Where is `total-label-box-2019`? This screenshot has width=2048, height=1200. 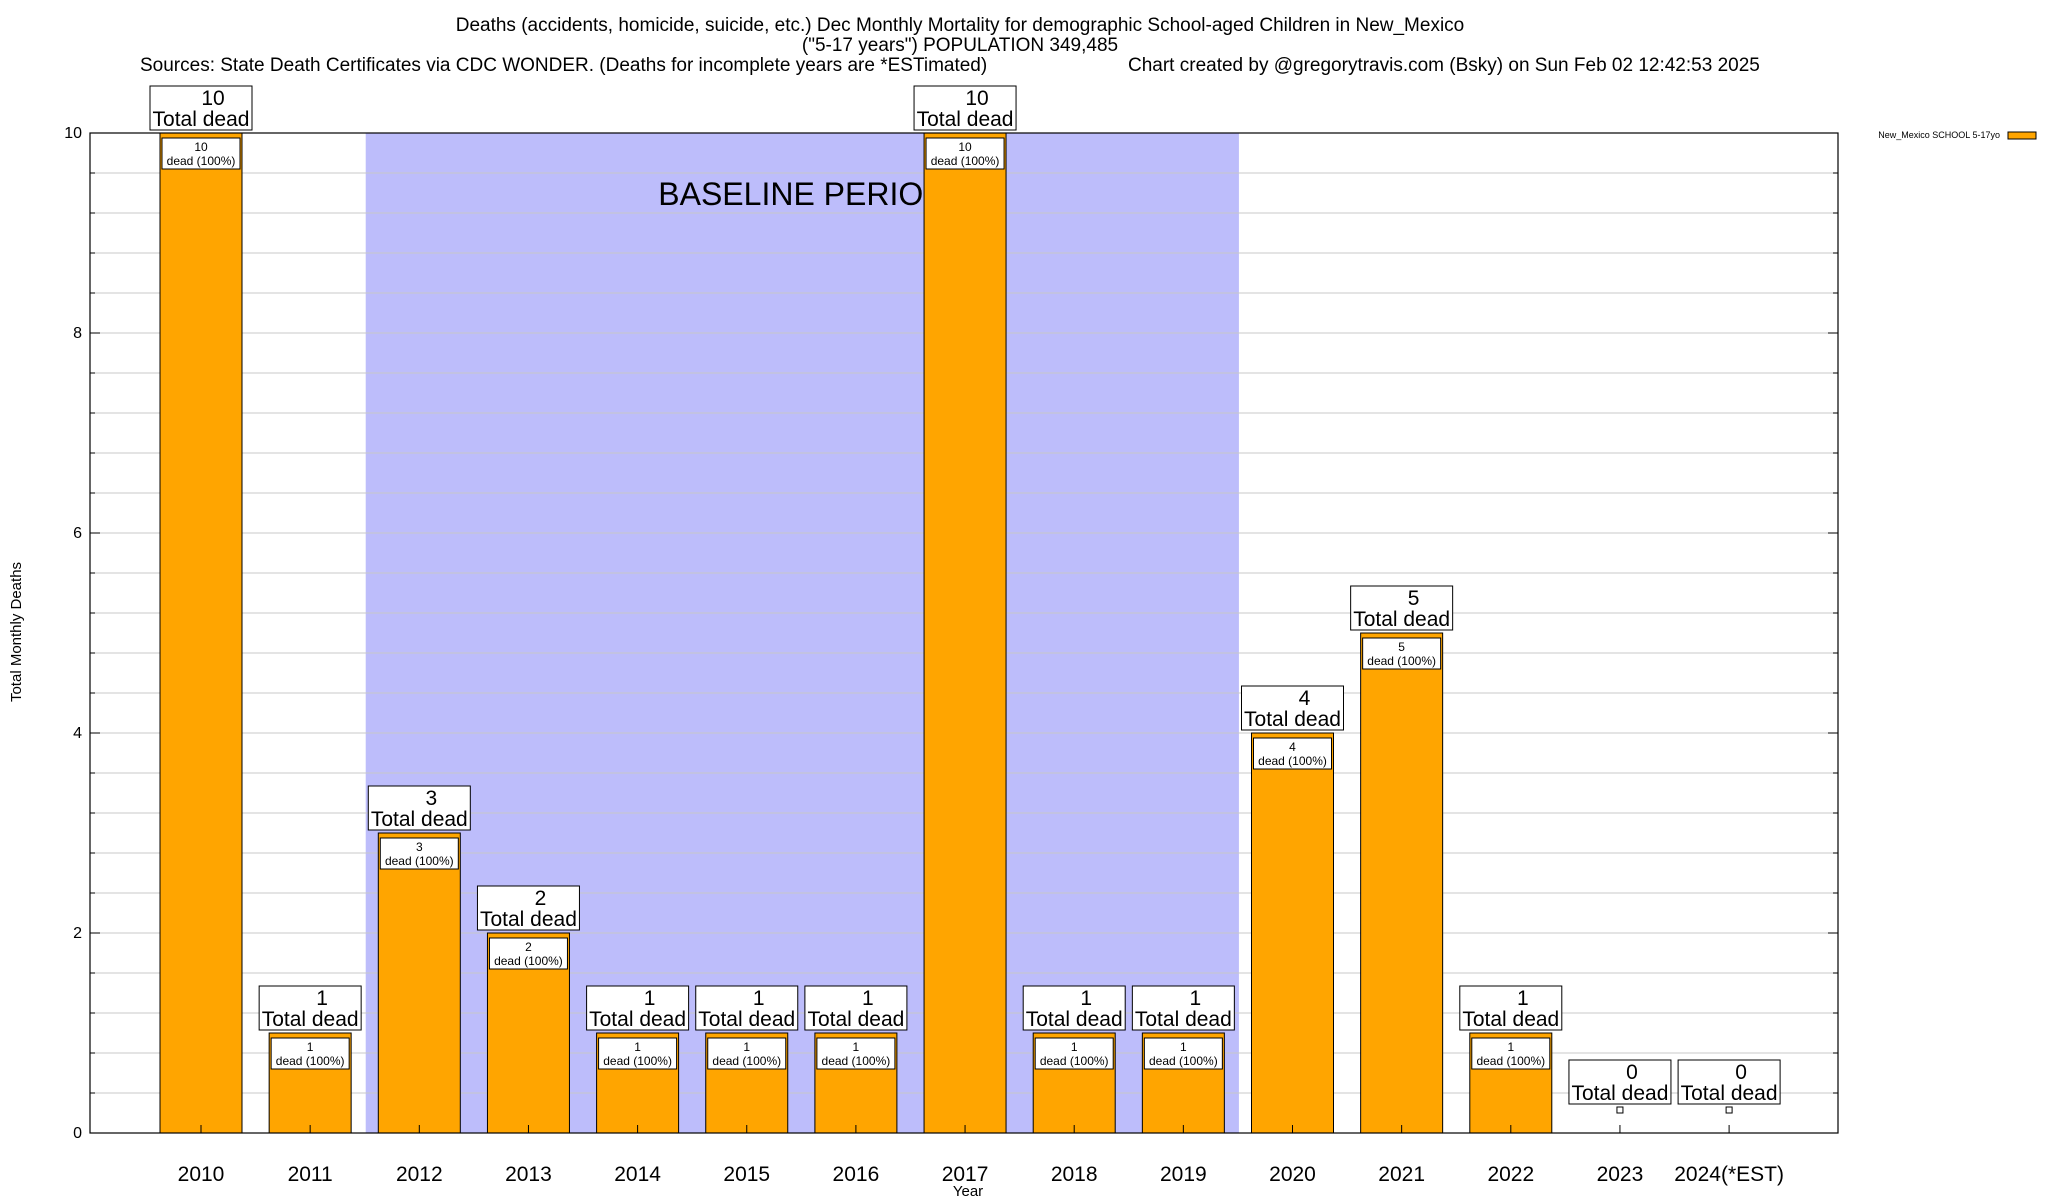
total-label-box-2019 is located at coordinates (1183, 1008).